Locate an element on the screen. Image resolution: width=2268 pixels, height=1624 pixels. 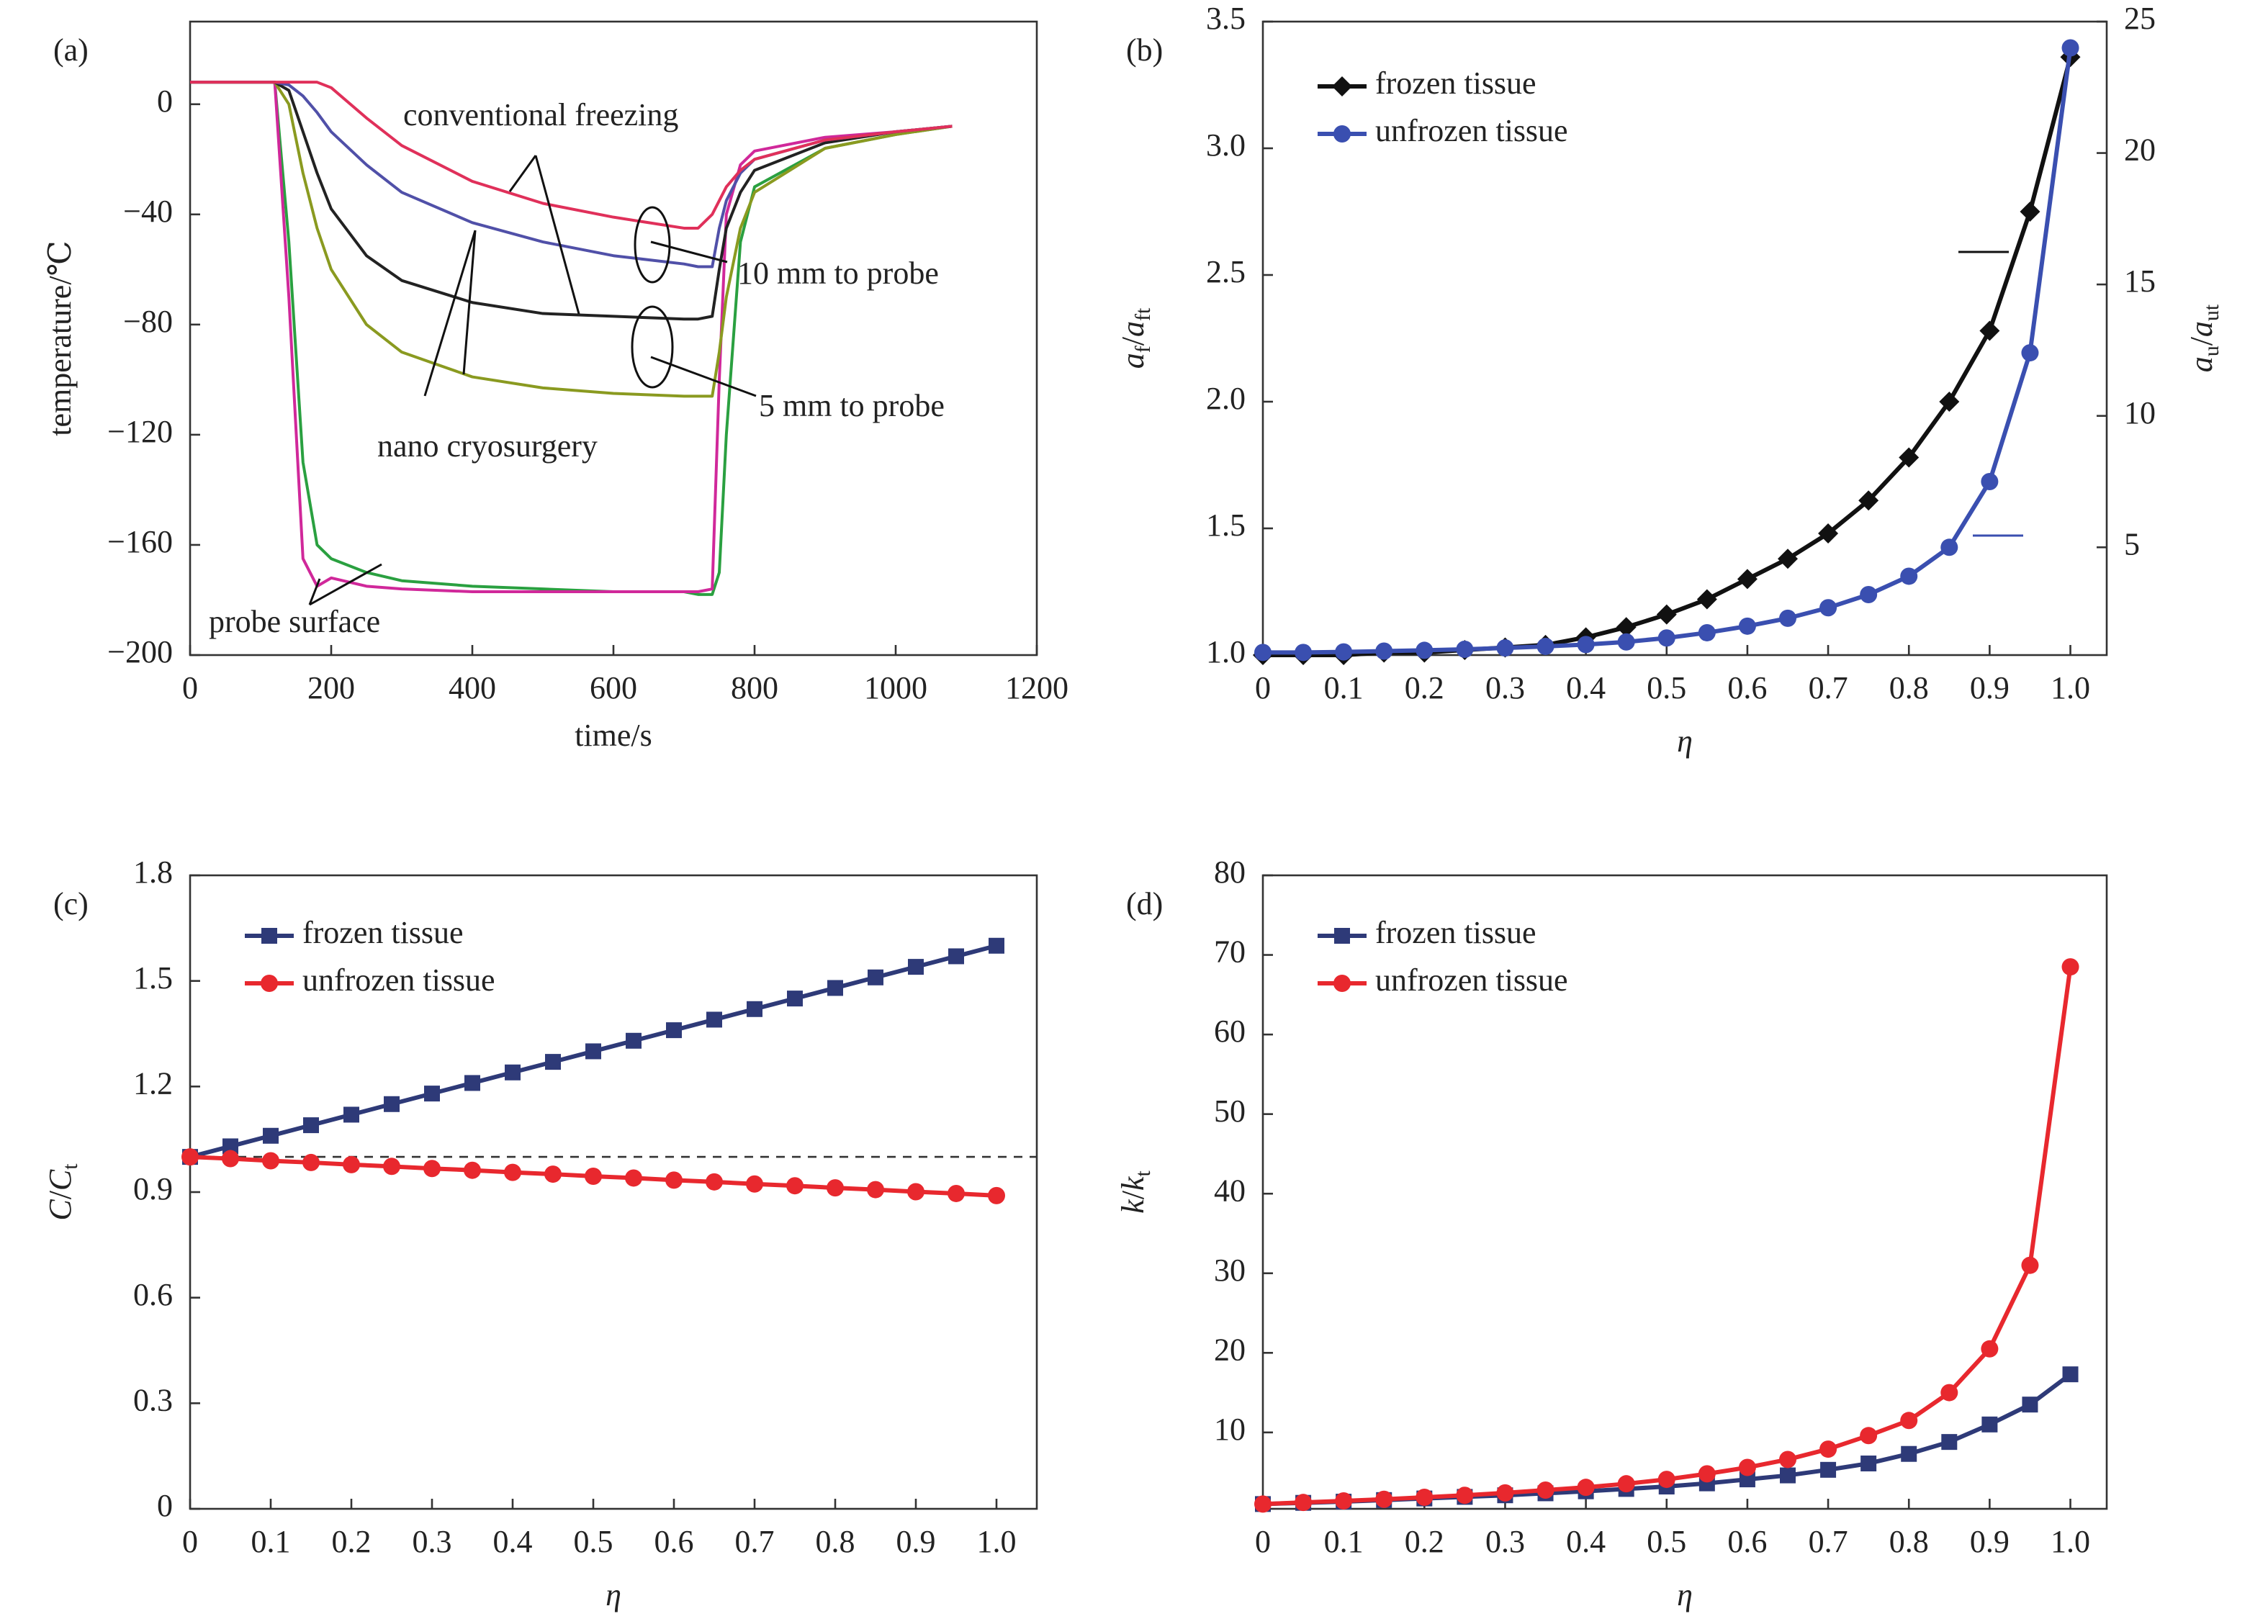
x-tick-label: 0.2 is located at coordinates (1424, 1542).